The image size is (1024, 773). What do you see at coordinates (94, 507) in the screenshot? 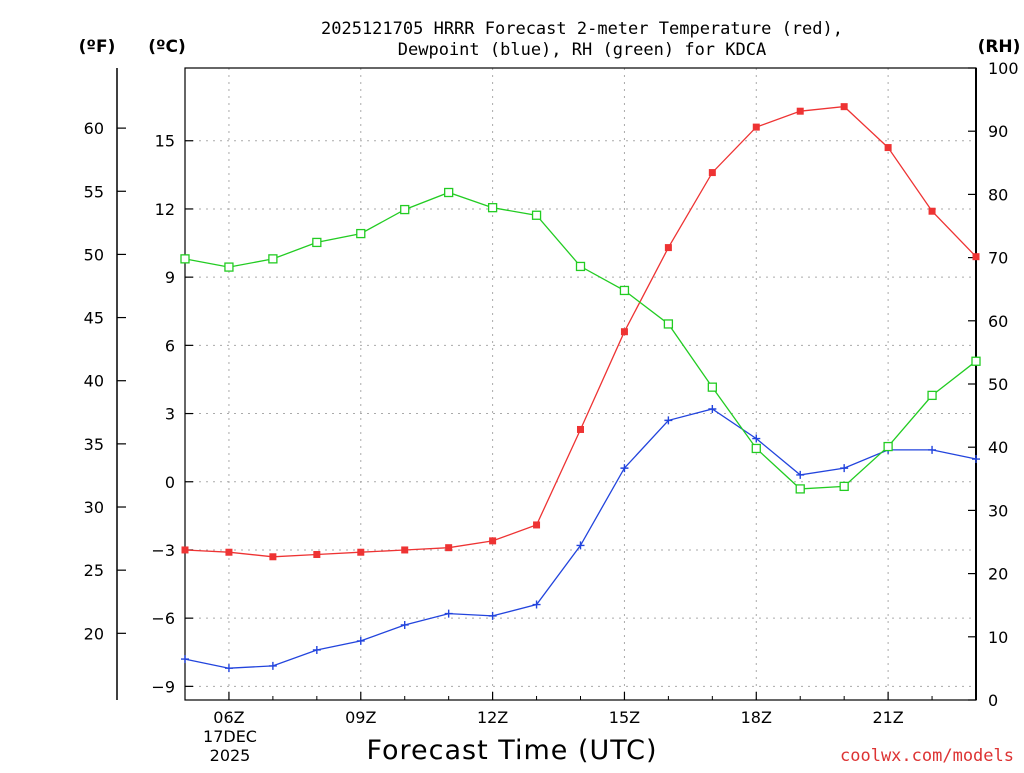
I see `fahrenheit-tick-label: 30` at bounding box center [94, 507].